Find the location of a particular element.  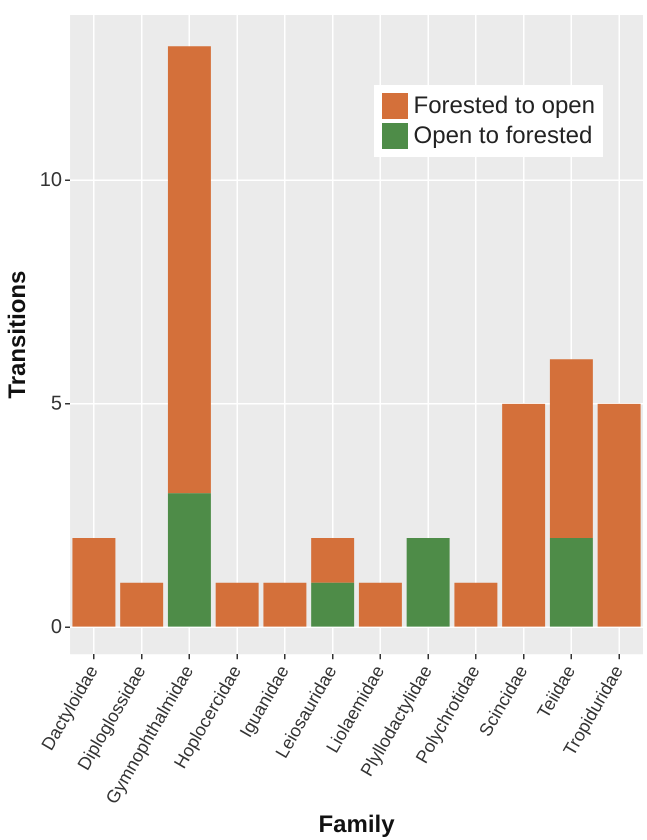

y-tick-label: 10 is located at coordinates (51, 179).